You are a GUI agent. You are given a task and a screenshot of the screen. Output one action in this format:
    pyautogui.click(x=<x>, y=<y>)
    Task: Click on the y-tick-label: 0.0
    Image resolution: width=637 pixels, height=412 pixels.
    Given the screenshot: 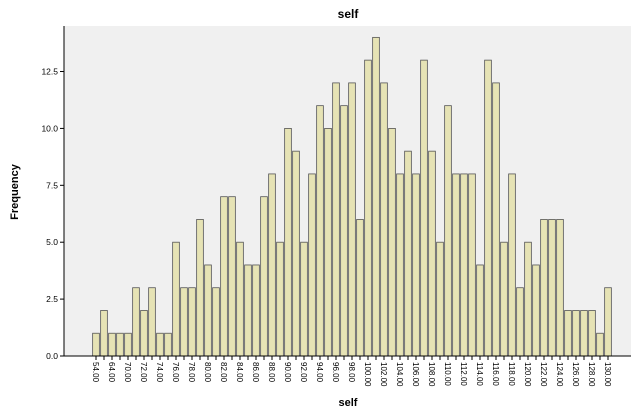 What is the action you would take?
    pyautogui.click(x=52, y=356)
    